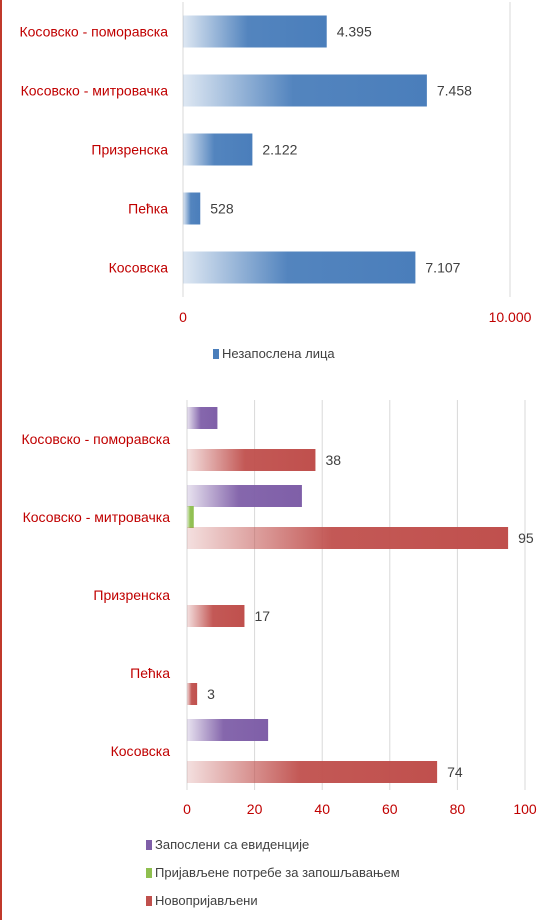  I want to click on bar-незапослена-лица-4, so click(299, 267).